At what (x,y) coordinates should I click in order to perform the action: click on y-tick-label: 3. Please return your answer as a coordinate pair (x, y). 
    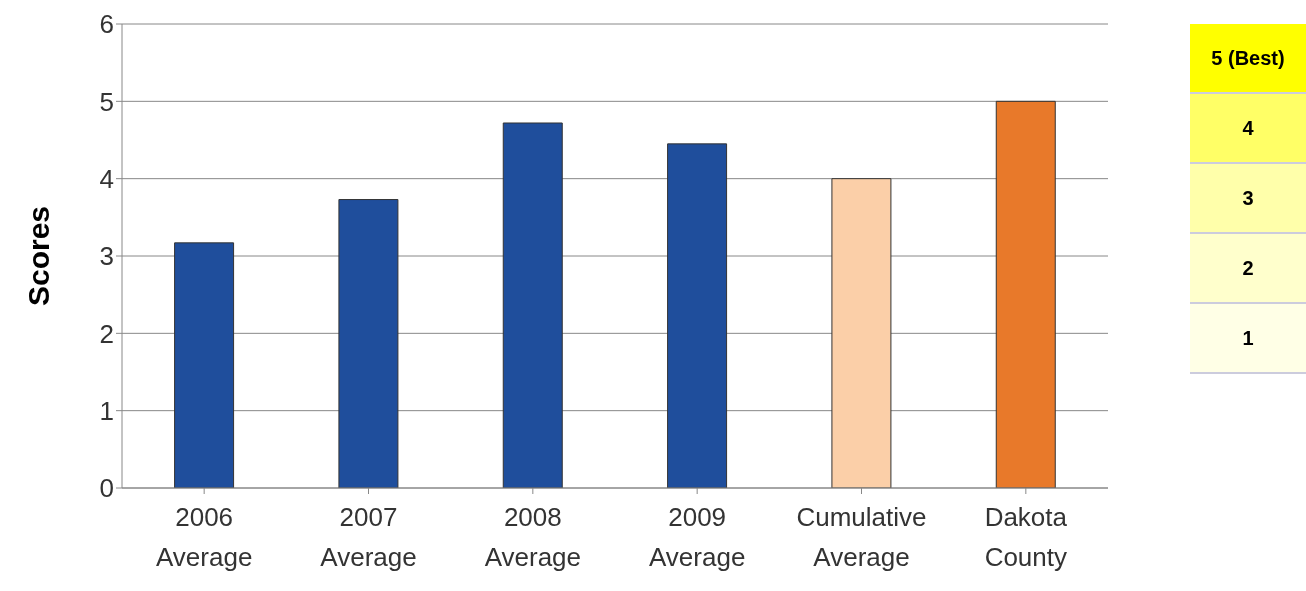
    Looking at the image, I should click on (106, 256).